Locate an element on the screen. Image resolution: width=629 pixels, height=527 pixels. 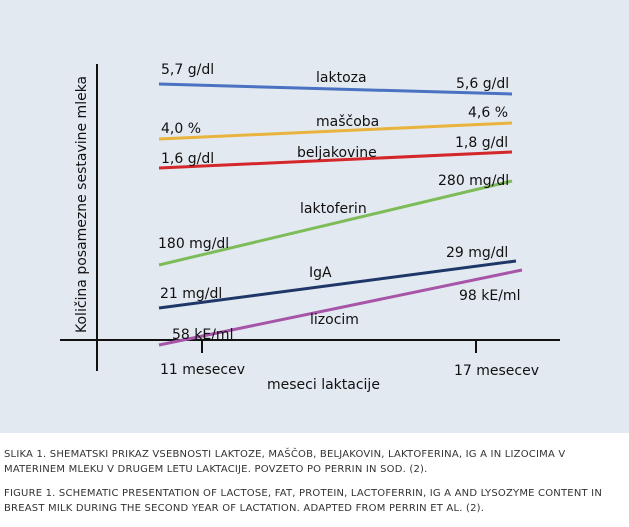
series-name-label-laktoza: laktoza is located at coordinates (341, 78).